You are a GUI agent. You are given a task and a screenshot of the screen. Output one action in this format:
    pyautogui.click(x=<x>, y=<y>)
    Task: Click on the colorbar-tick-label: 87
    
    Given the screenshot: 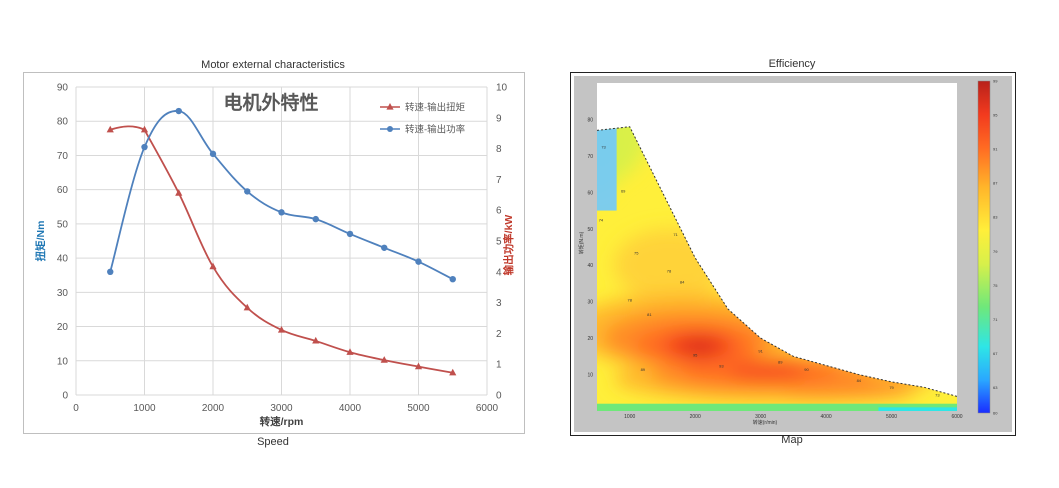 What is the action you would take?
    pyautogui.click(x=995, y=183)
    